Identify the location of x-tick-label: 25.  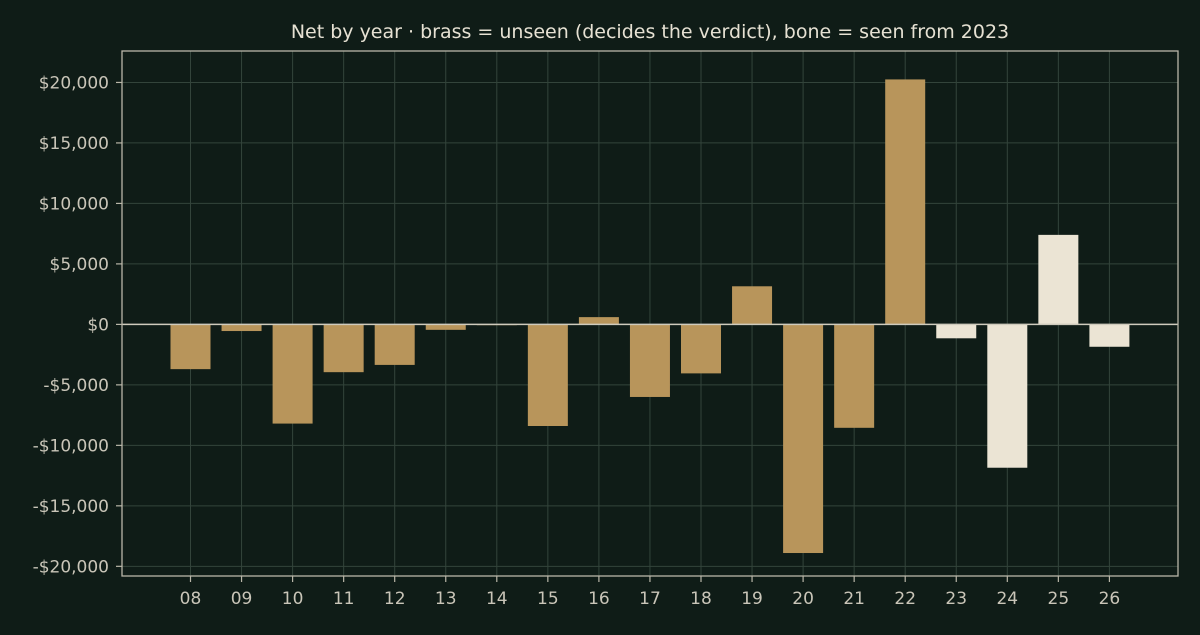
(1059, 599).